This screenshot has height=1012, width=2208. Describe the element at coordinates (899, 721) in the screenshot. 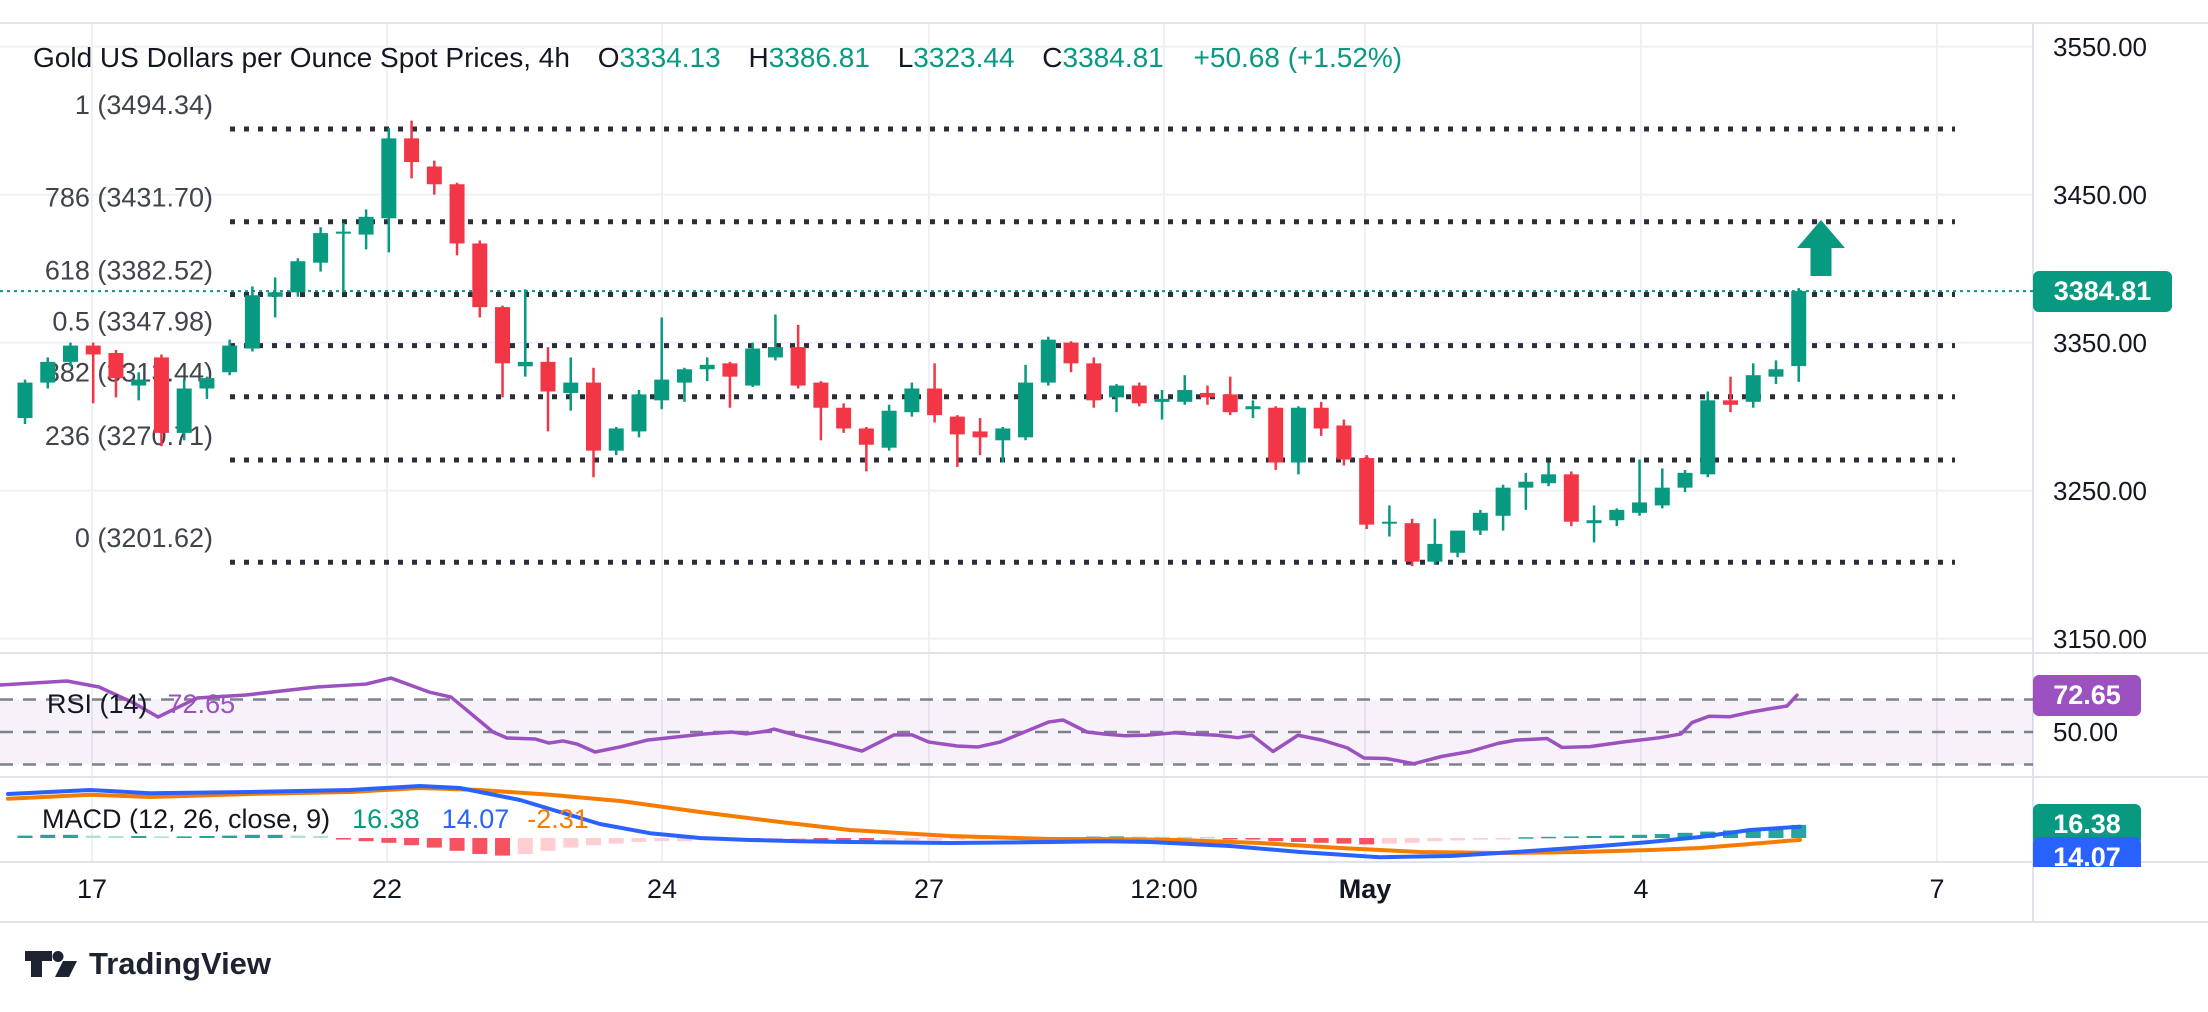

I see `rsi-line` at that location.